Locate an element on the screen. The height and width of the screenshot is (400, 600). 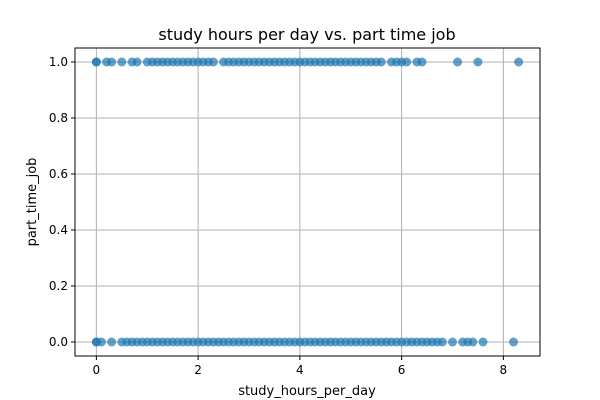
chart-title: study hours per day vs. part time job is located at coordinates (306, 34).